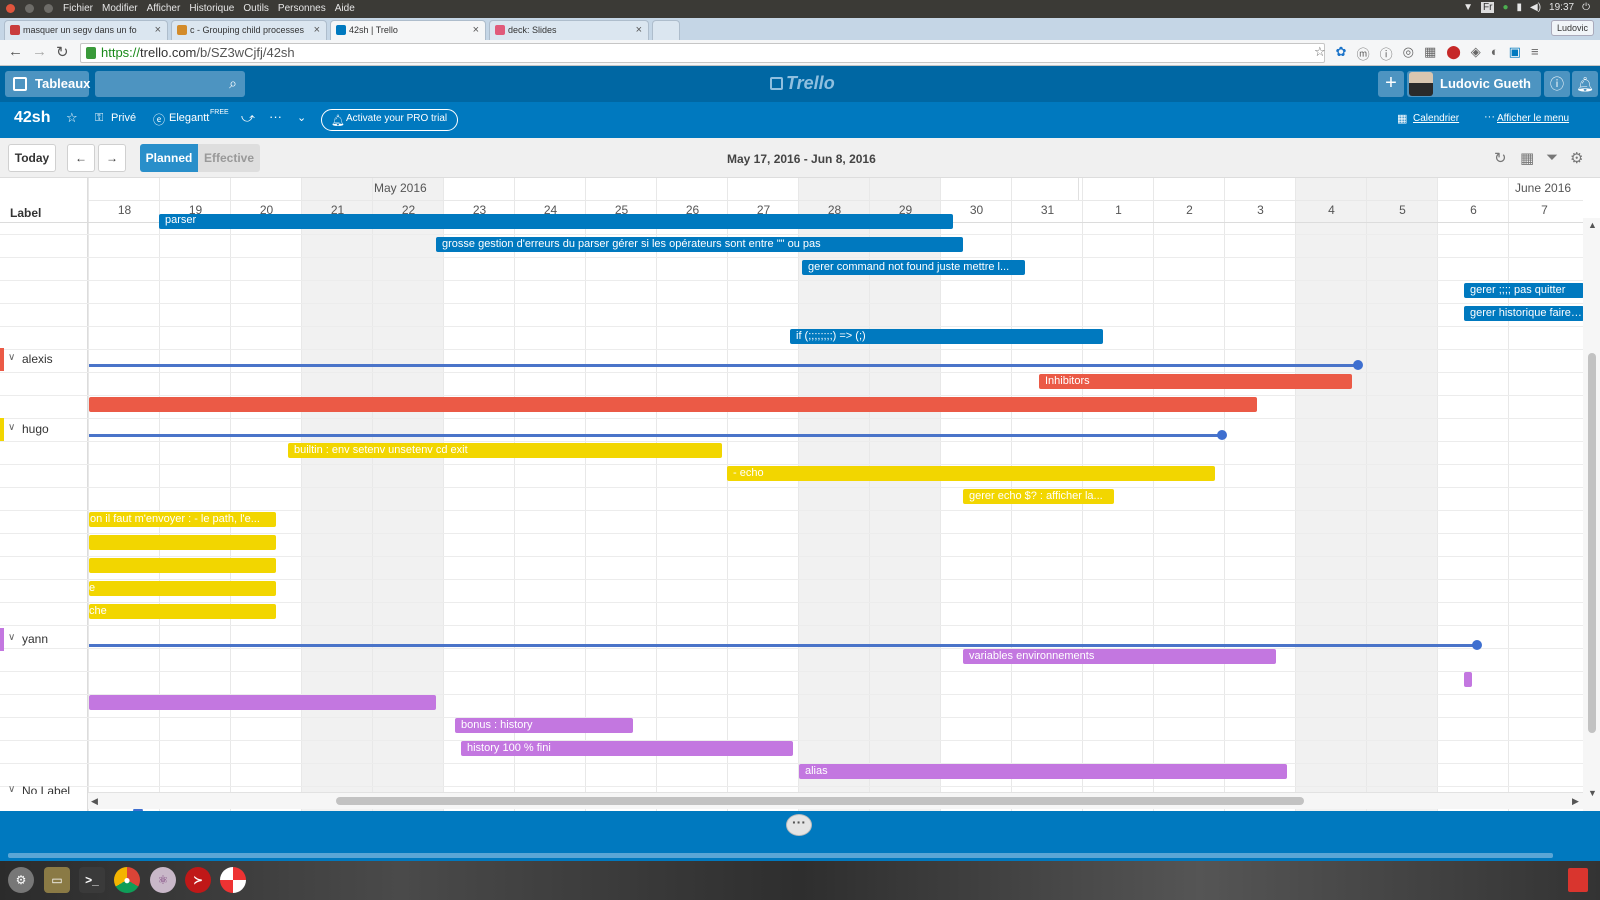 This screenshot has height=900, width=1600. I want to click on board-horizontal-scrollbar, so click(780, 855).